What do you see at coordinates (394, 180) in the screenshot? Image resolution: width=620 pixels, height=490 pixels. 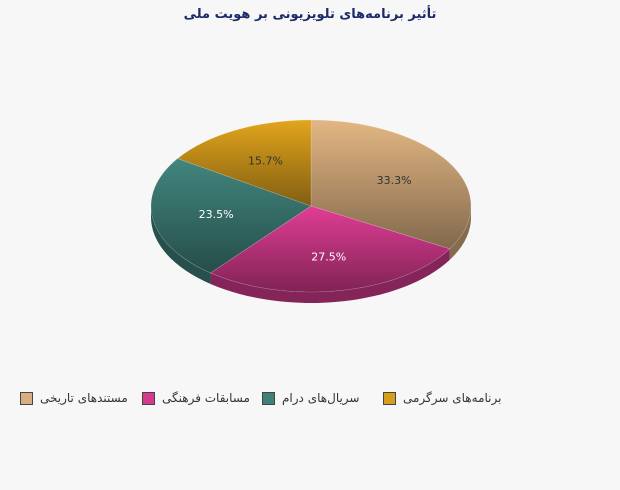 I see `pie-value-label-0: 33.3%` at bounding box center [394, 180].